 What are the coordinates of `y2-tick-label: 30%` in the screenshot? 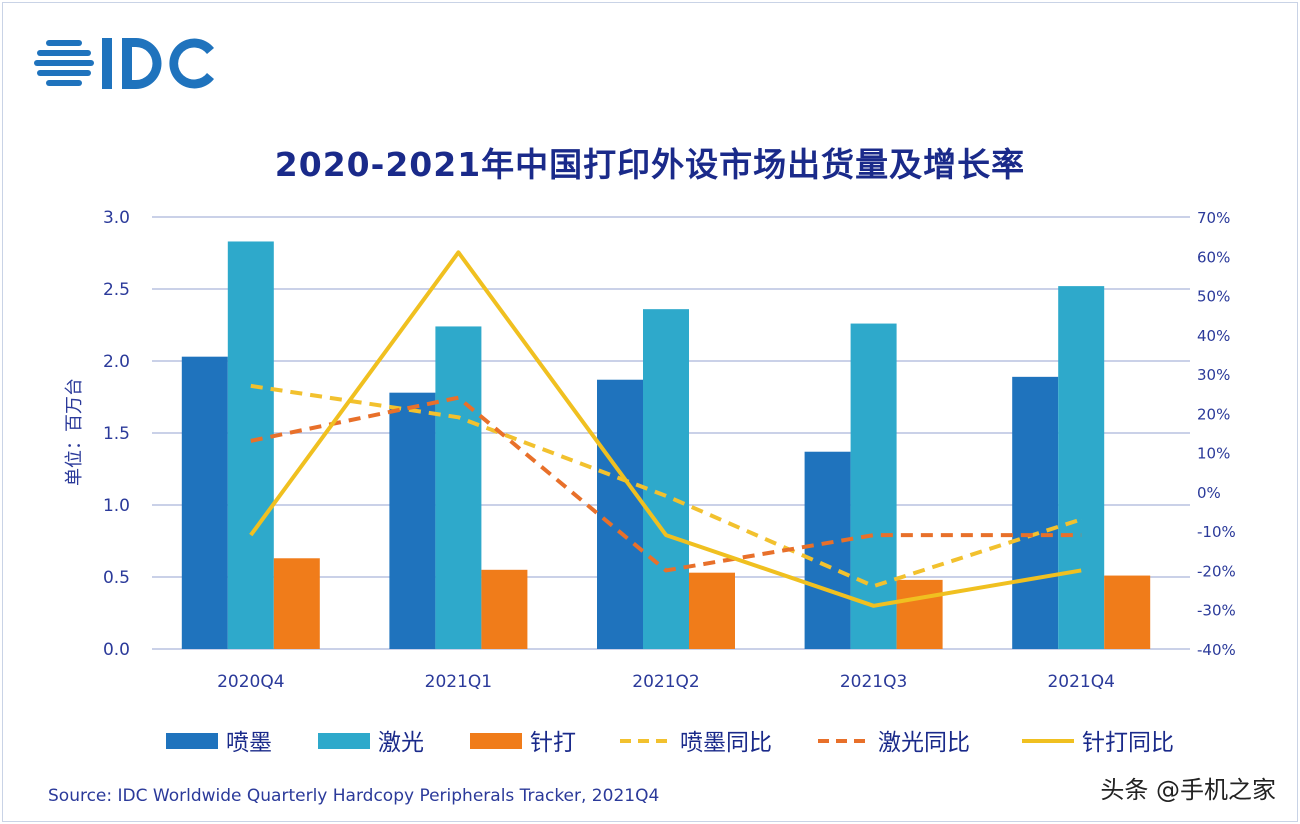 It's located at (1213, 375).